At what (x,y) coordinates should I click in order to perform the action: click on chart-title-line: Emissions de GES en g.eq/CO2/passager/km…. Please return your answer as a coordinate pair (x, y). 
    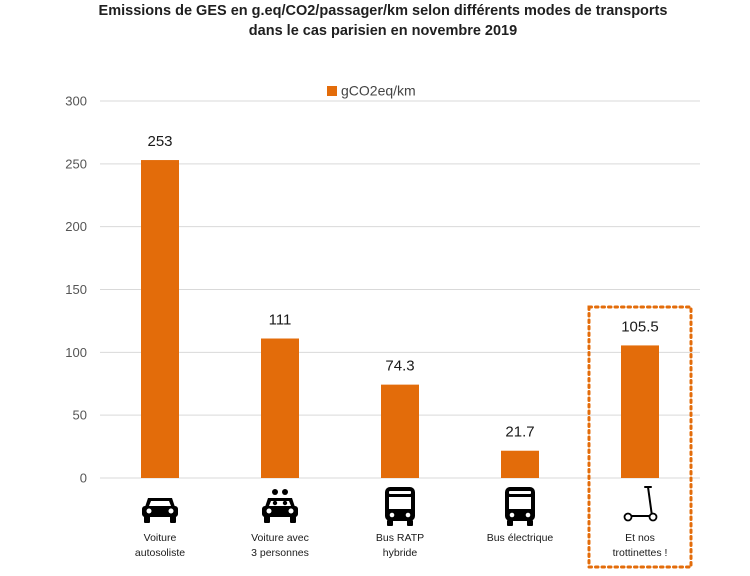
    Looking at the image, I should click on (383, 11).